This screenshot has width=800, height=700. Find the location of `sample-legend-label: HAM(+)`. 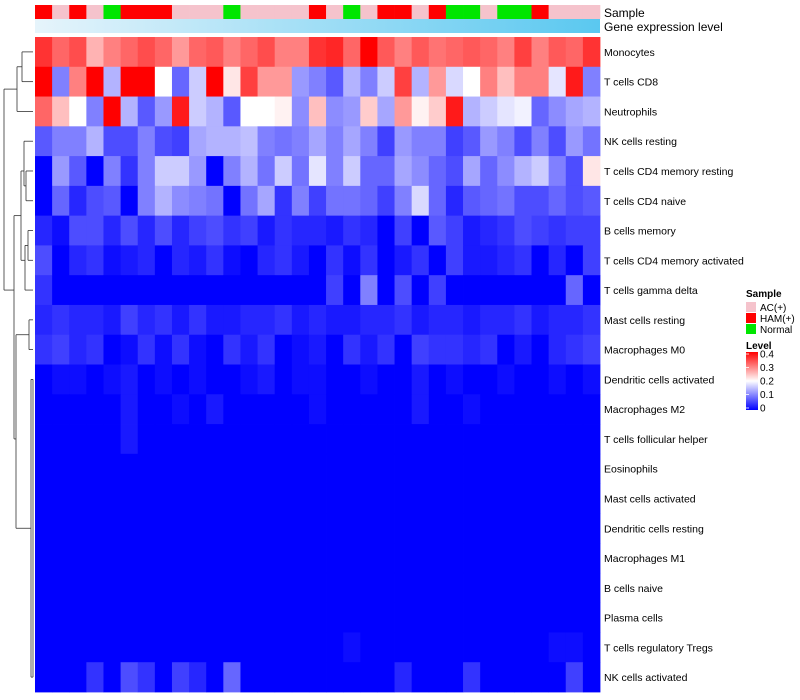

sample-legend-label: HAM(+) is located at coordinates (777, 319).